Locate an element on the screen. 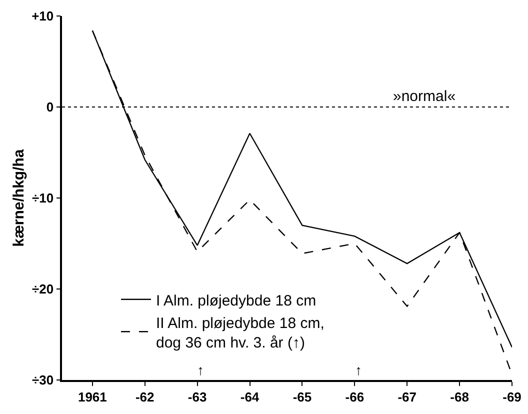  x-tick-label: -63 is located at coordinates (197, 396).